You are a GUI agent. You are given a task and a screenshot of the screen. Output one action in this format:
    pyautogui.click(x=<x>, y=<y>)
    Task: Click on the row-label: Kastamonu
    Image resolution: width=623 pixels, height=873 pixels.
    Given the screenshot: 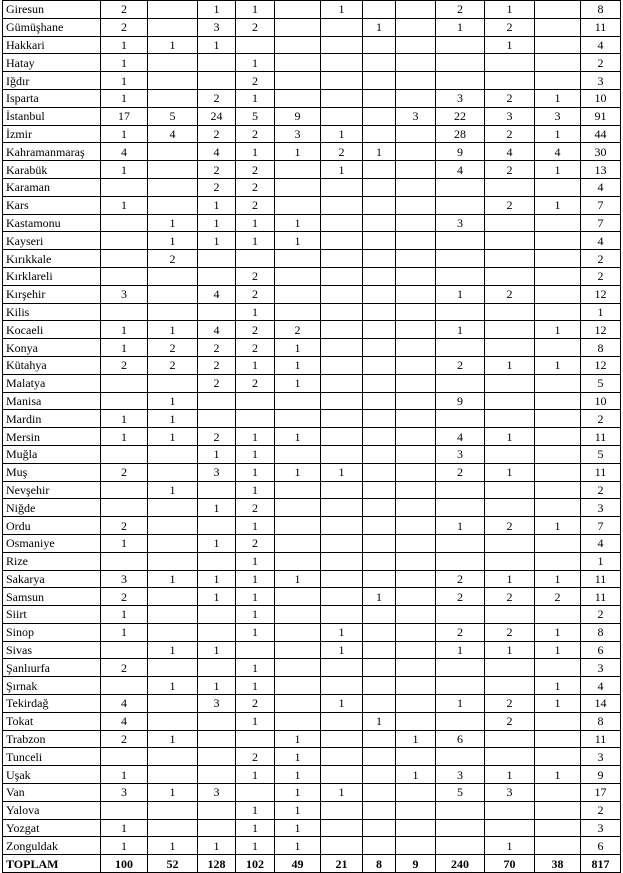 What is the action you would take?
    pyautogui.click(x=51, y=223)
    